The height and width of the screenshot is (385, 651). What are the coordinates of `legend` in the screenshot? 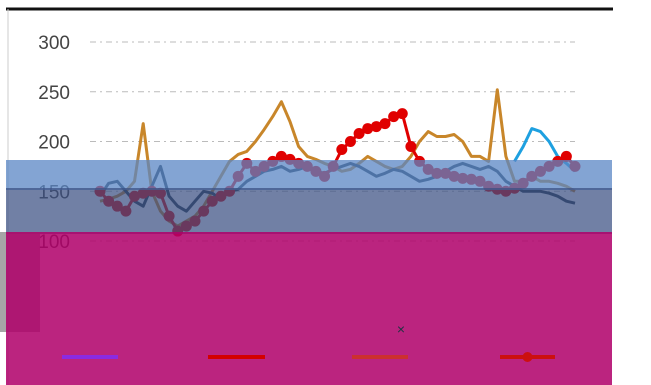 It's located at (308, 357).